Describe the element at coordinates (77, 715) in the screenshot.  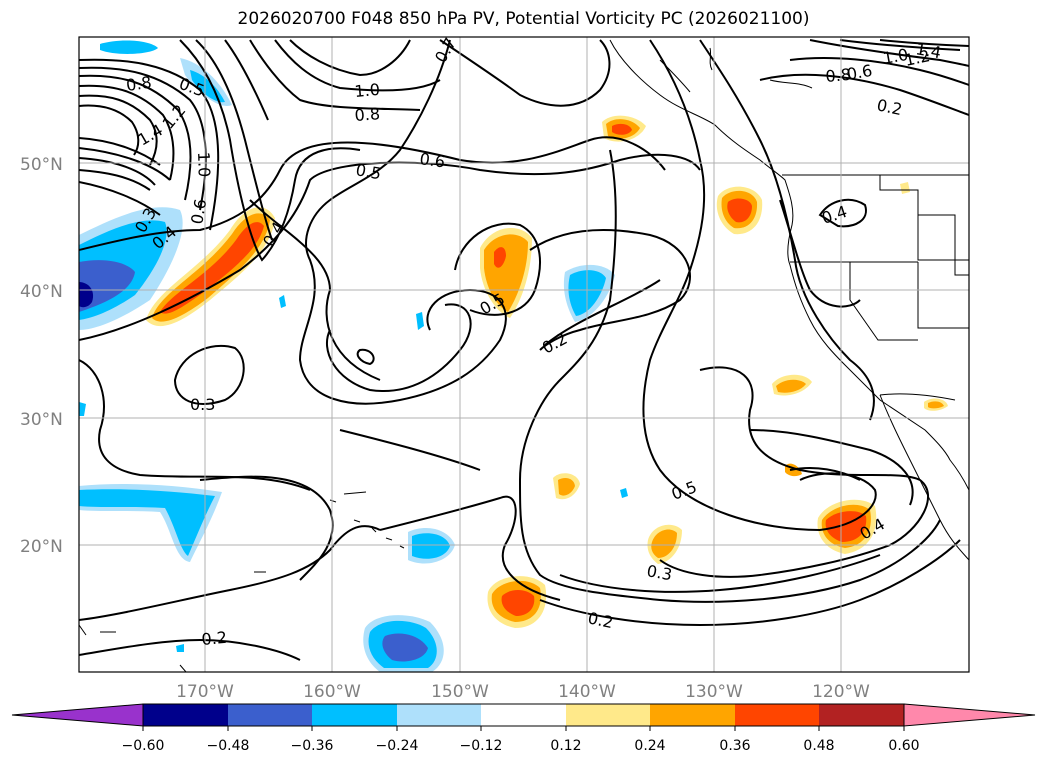
I see `colorbar-extend-low` at that location.